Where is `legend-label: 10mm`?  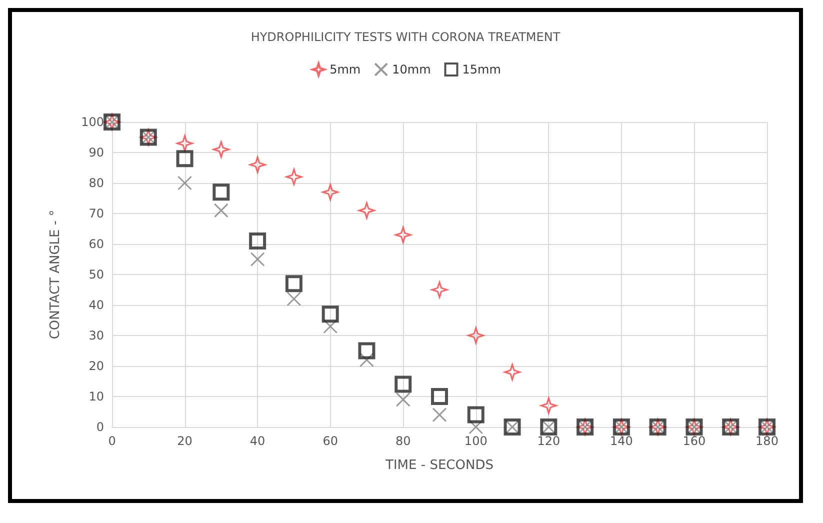
legend-label: 10mm is located at coordinates (411, 69).